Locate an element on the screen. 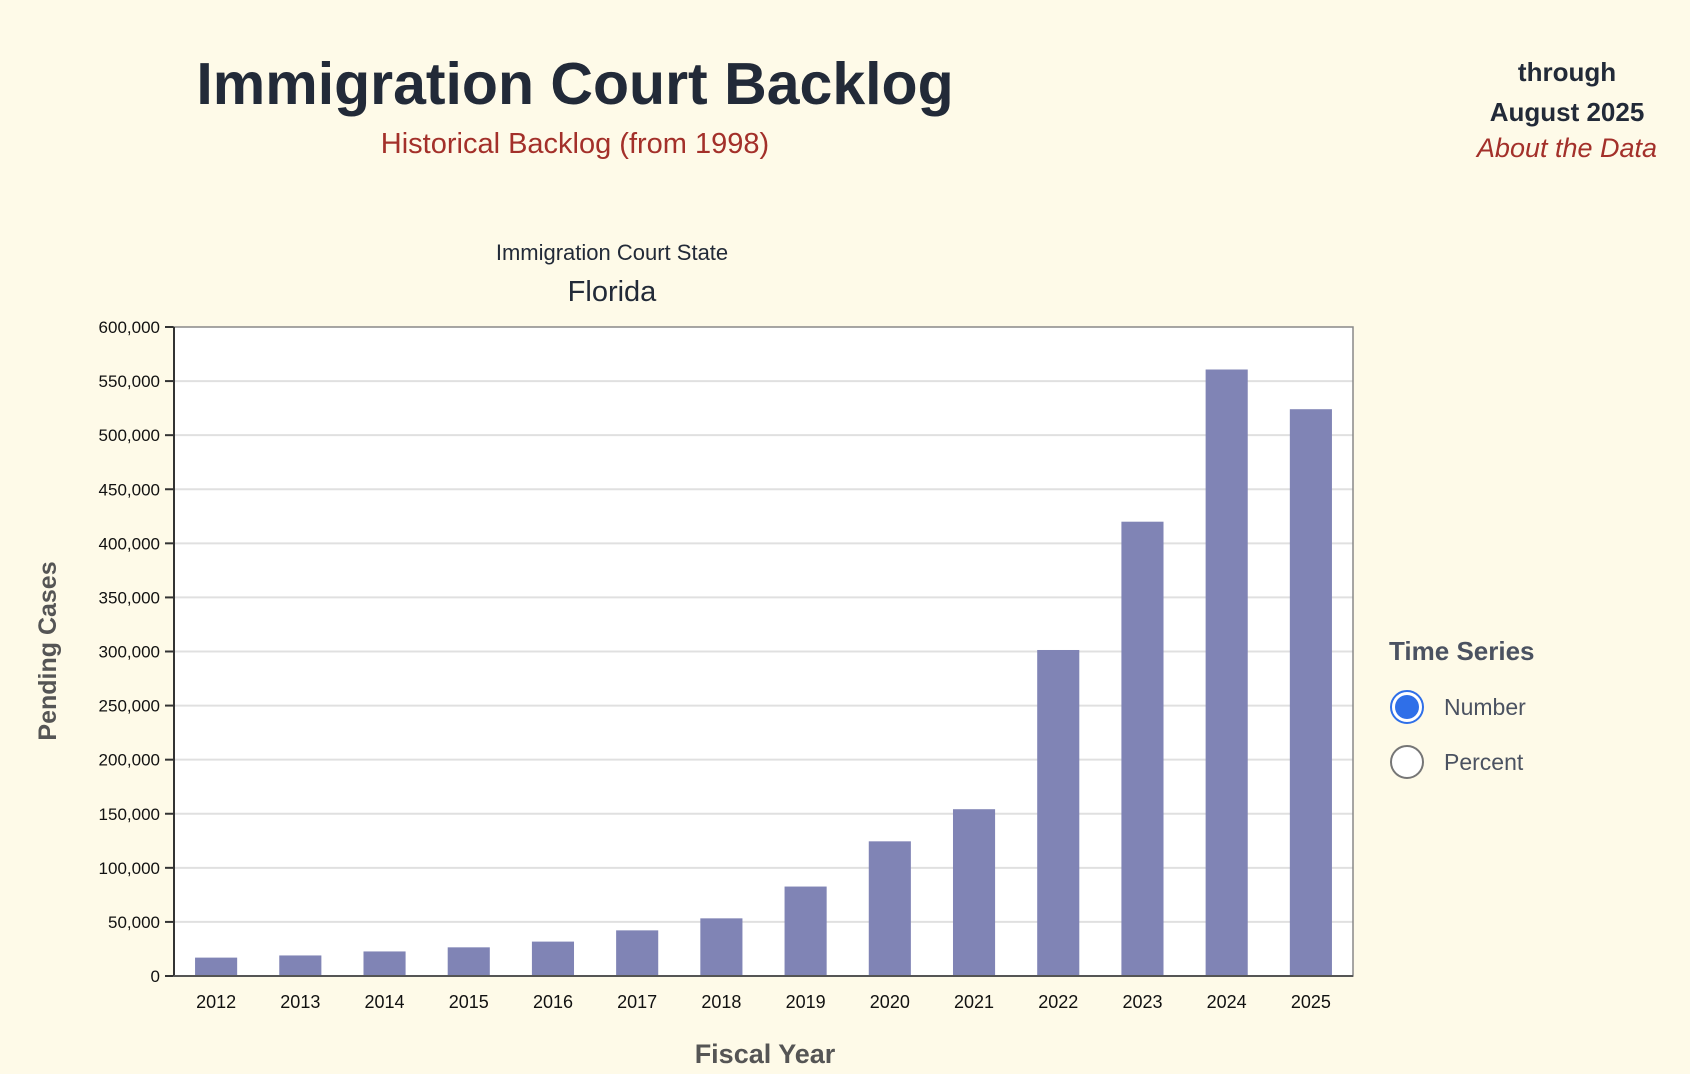 The height and width of the screenshot is (1074, 1690). legend-title: Time Series is located at coordinates (1462, 651).